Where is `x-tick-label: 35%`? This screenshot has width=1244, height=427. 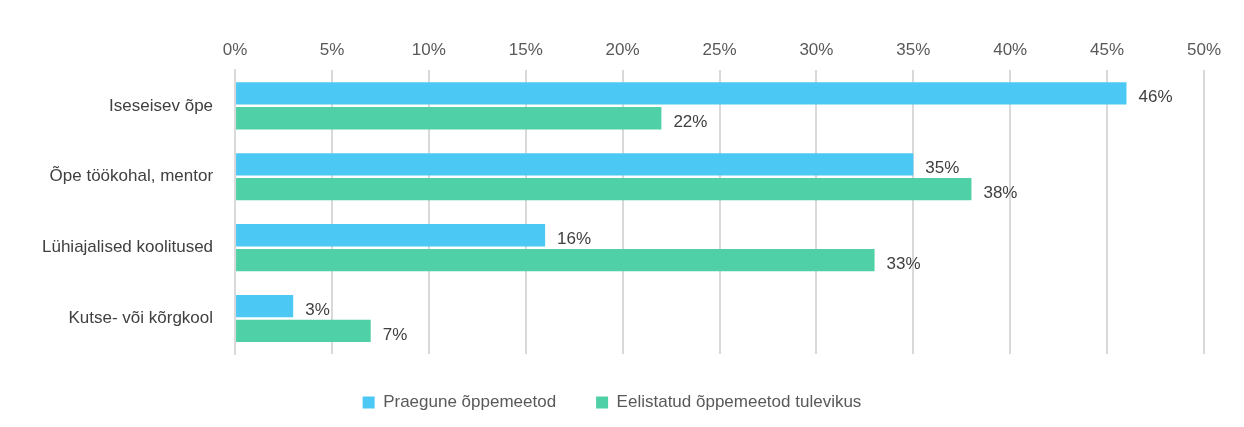
x-tick-label: 35% is located at coordinates (913, 49).